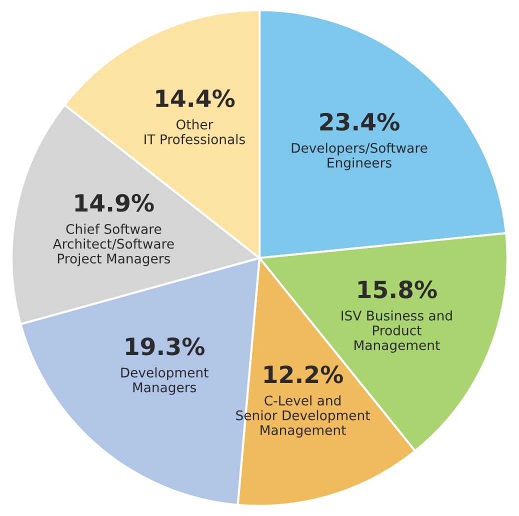 This screenshot has height=516, width=519. What do you see at coordinates (164, 381) in the screenshot?
I see `slice-label: Development Managers` at bounding box center [164, 381].